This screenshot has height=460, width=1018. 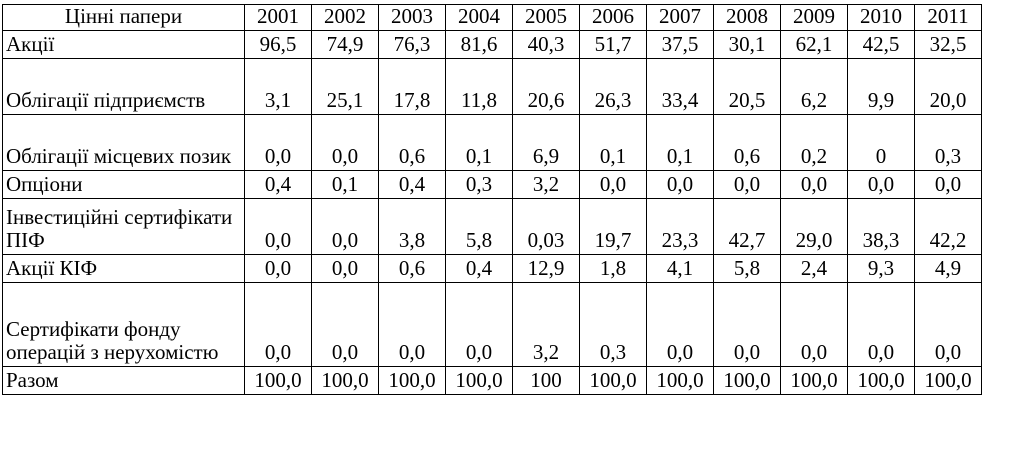 What do you see at coordinates (412, 226) in the screenshot?
I see `value-cell: 3,8` at bounding box center [412, 226].